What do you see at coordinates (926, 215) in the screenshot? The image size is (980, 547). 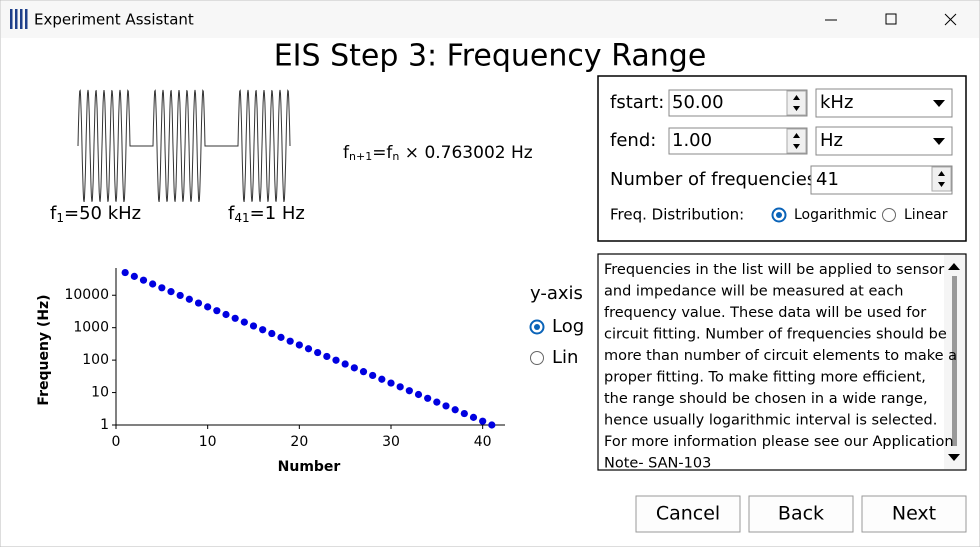 I see `distribution-option: Linear` at bounding box center [926, 215].